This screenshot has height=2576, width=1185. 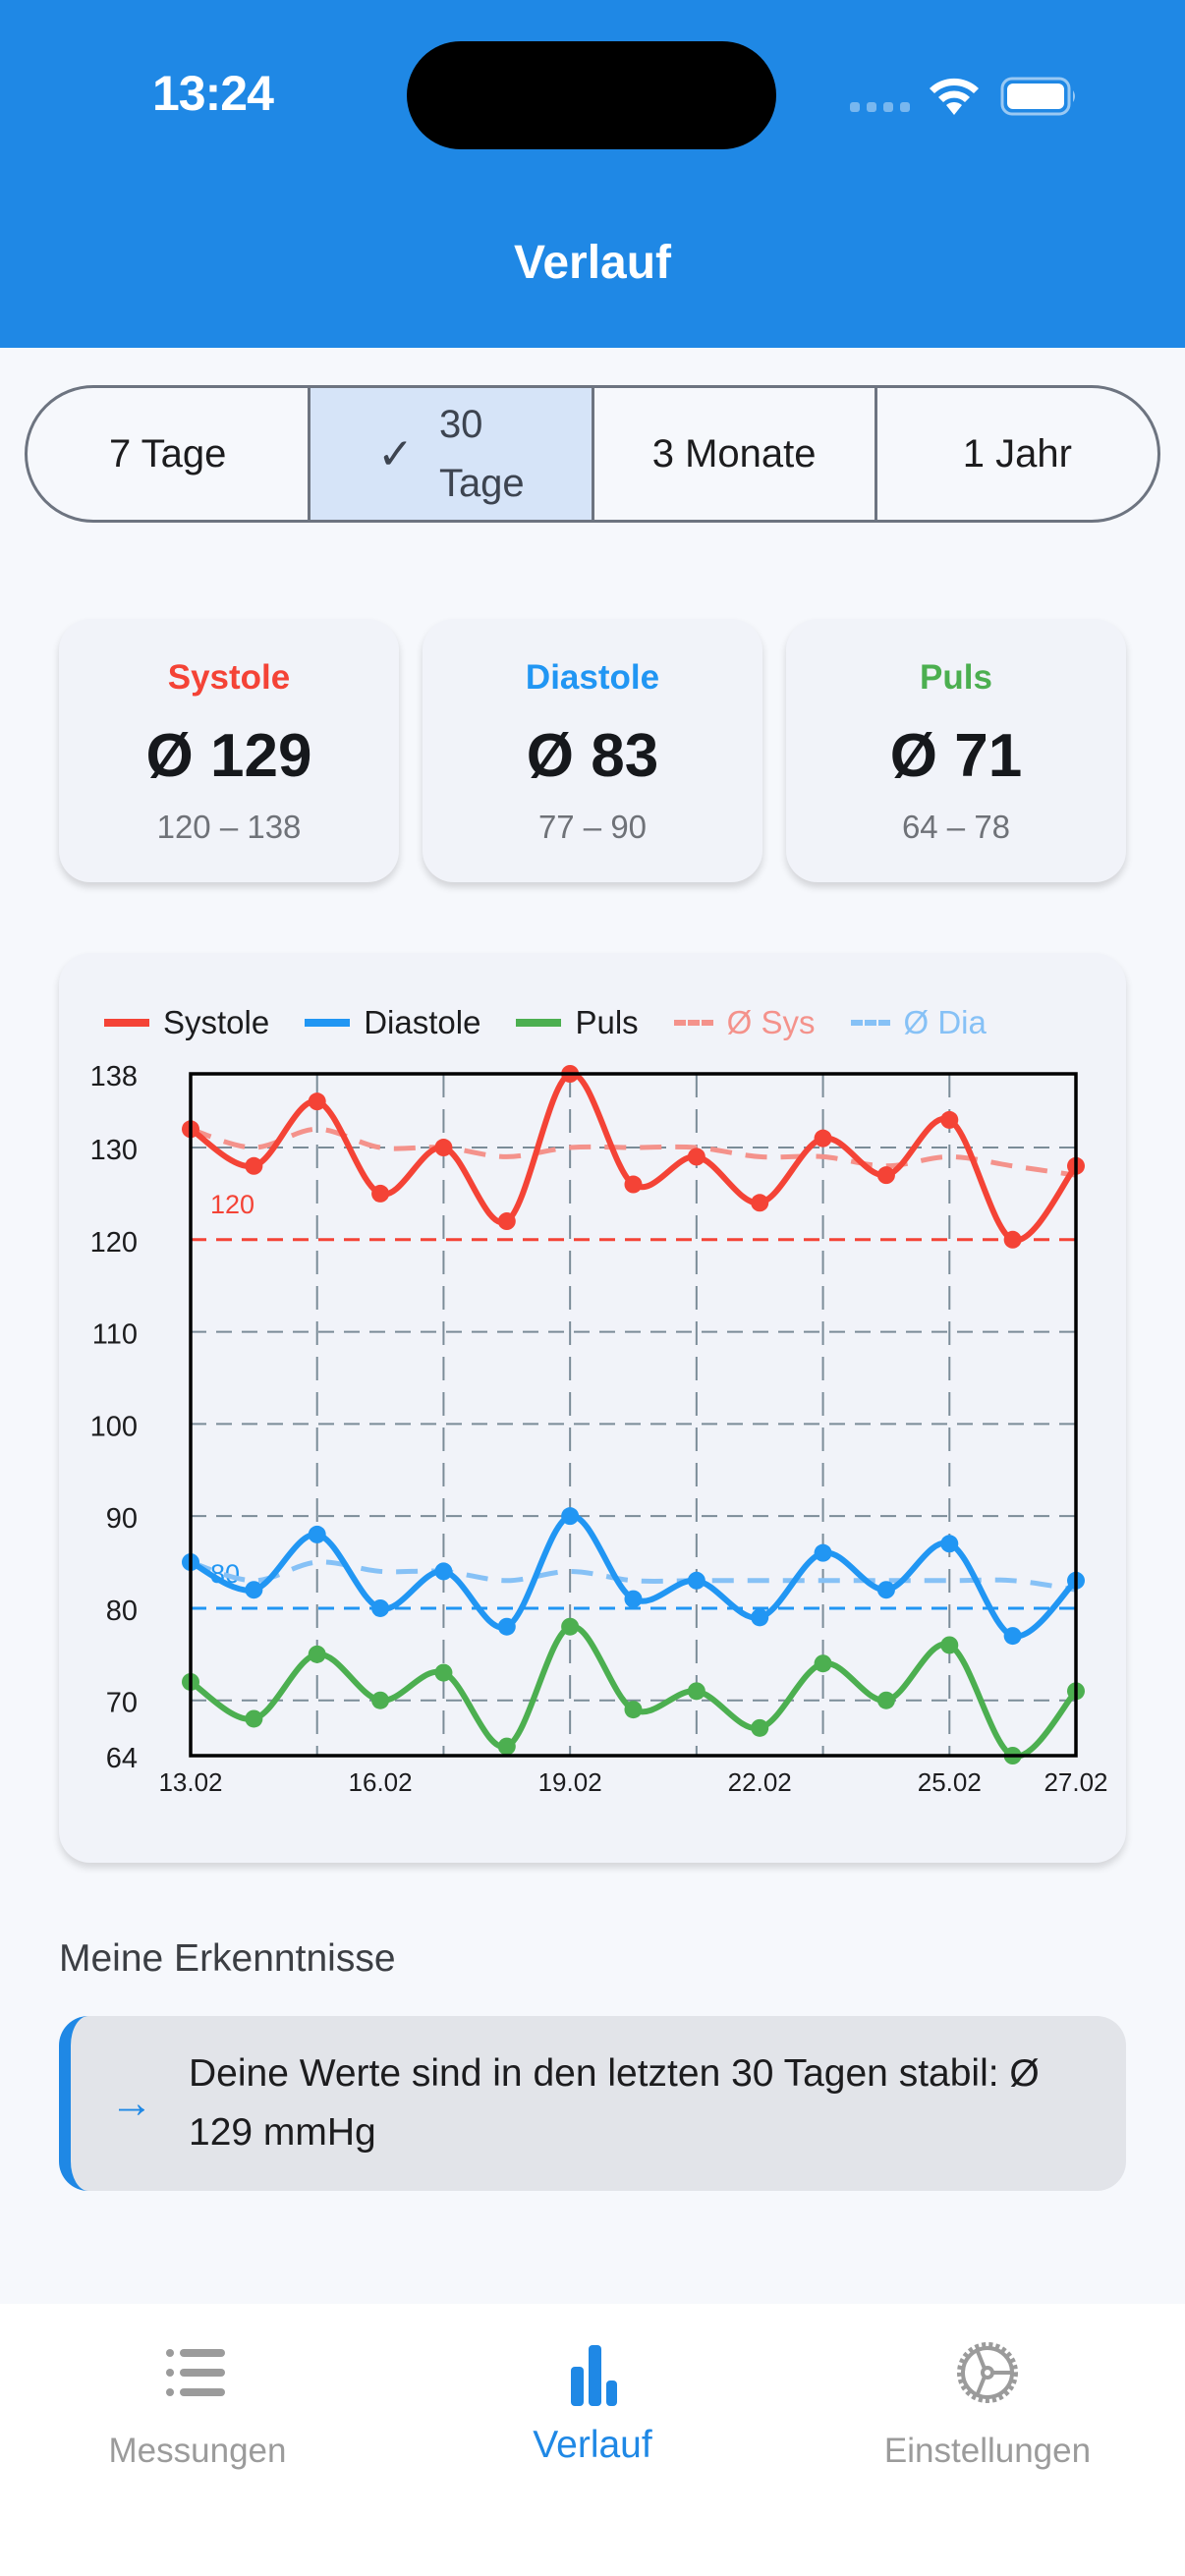 What do you see at coordinates (198, 2451) in the screenshot?
I see `tab-label: Messungen` at bounding box center [198, 2451].